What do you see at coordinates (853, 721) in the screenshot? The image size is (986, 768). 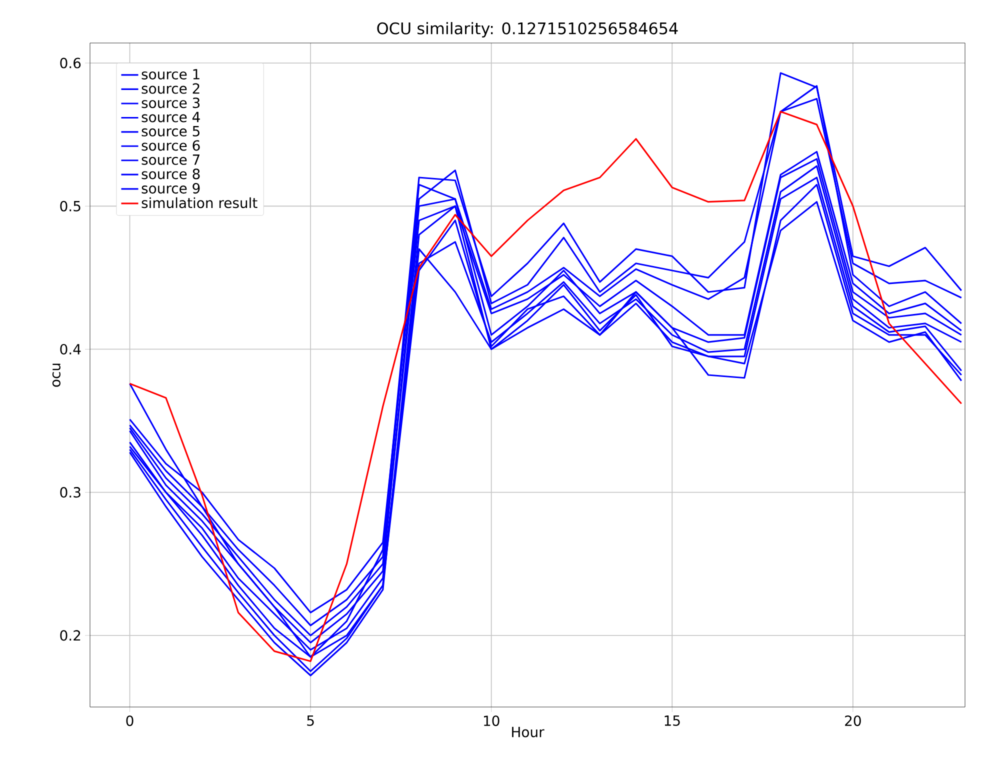 I see `x-tick-label: 20` at bounding box center [853, 721].